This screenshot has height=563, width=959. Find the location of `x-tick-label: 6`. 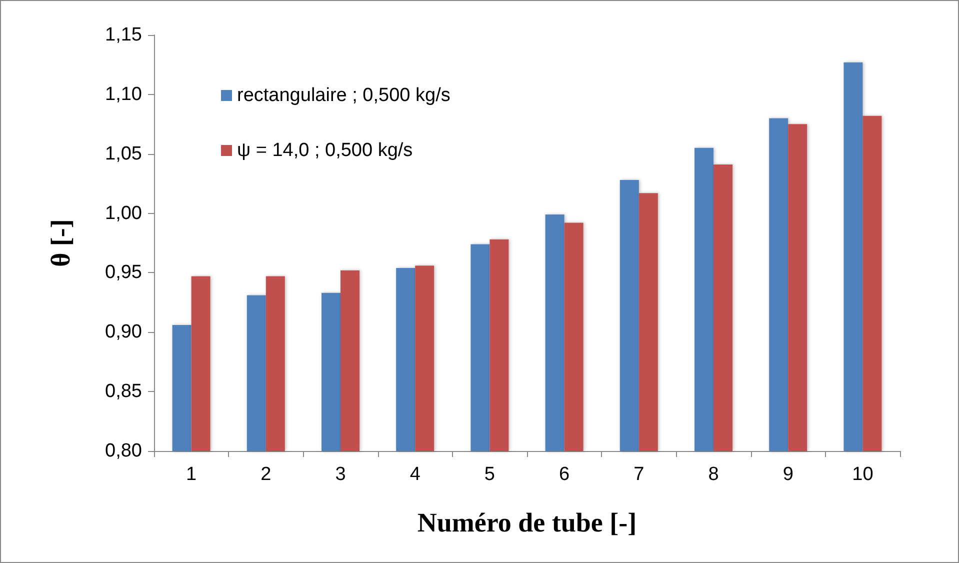

x-tick-label: 6 is located at coordinates (564, 474).